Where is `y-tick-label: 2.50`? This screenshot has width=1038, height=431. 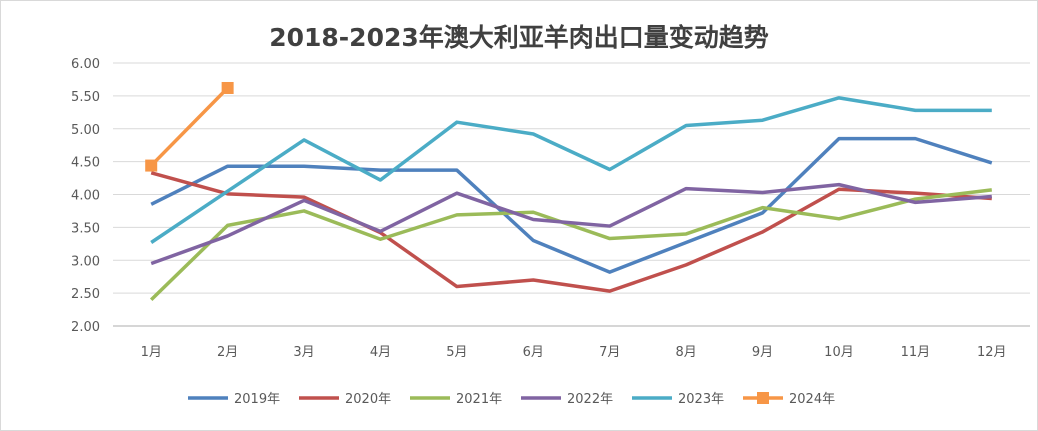
y-tick-label: 2.50 is located at coordinates (85, 294).